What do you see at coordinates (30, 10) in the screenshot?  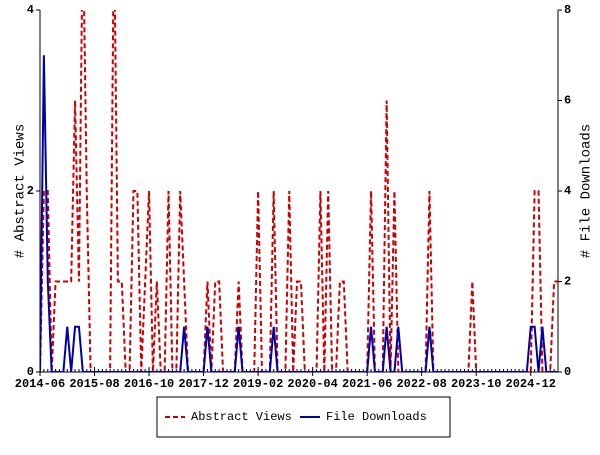 I see `y-tick-label: 4` at bounding box center [30, 10].